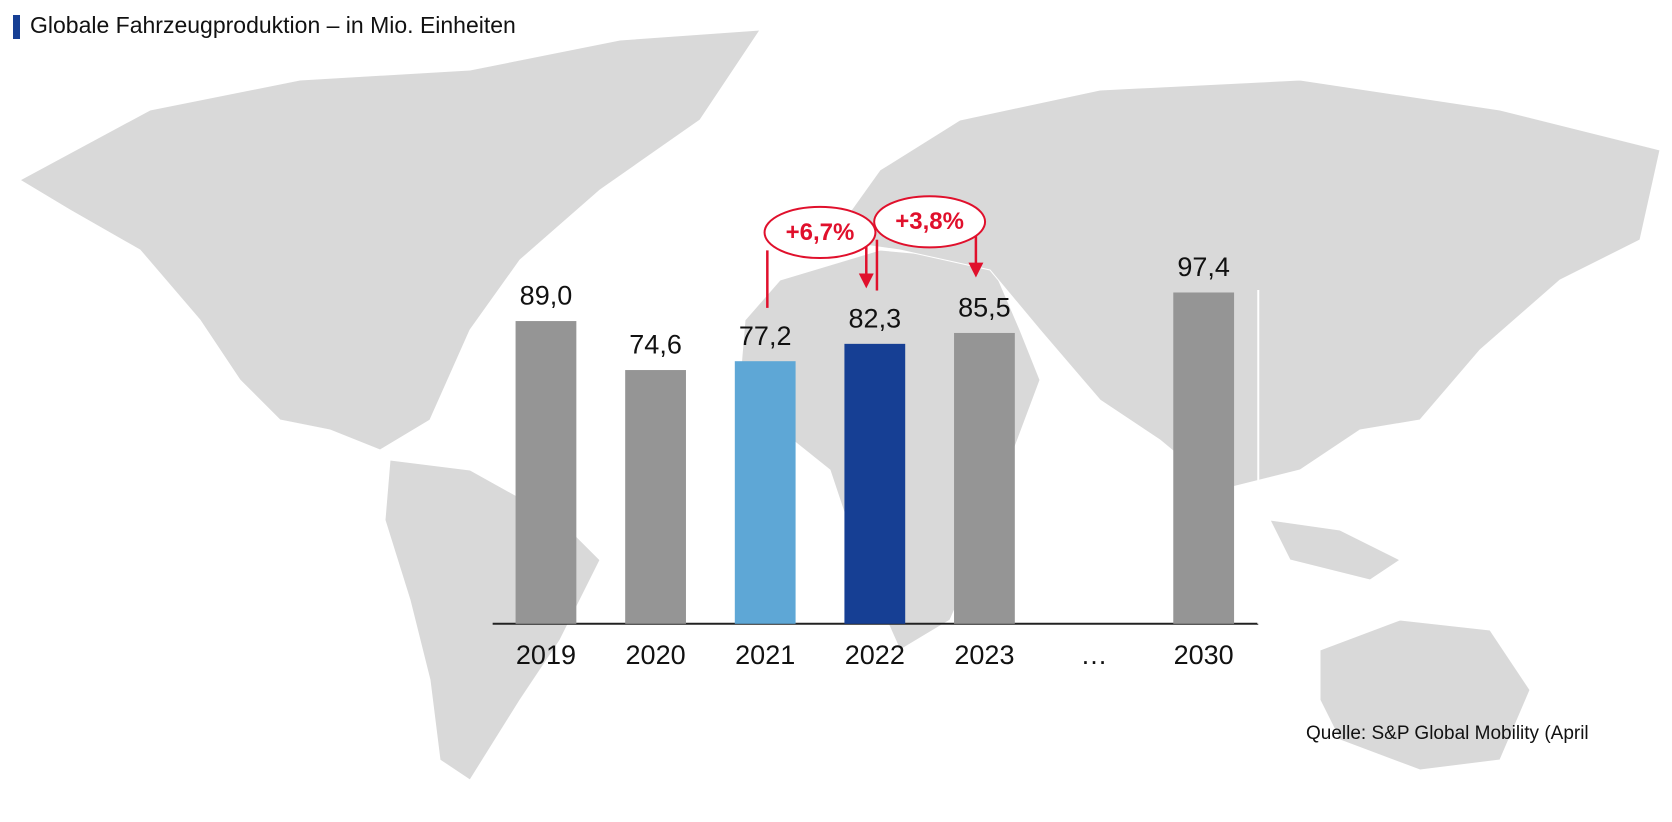 The width and height of the screenshot is (1672, 822). Describe the element at coordinates (1204, 655) in the screenshot. I see `x-tick-label: 2030` at that location.